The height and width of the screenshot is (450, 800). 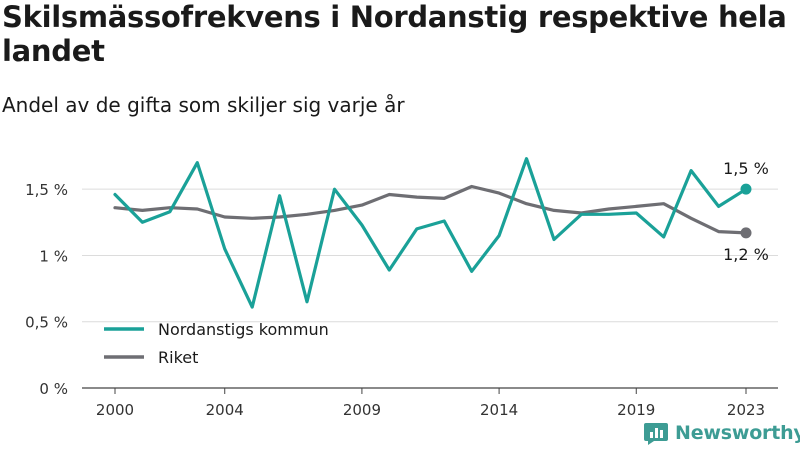 I want to click on y-tick-label: 1,5 %, so click(x=46, y=190).